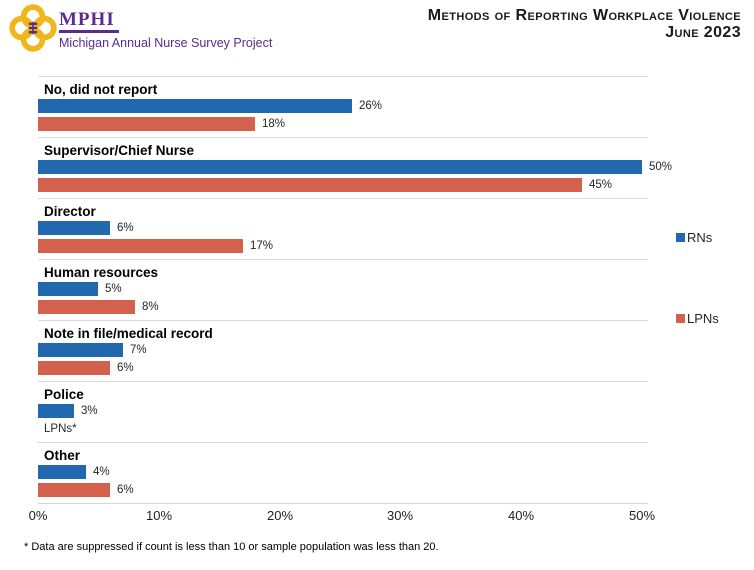  I want to click on legend-item-rns: RNs, so click(694, 237).